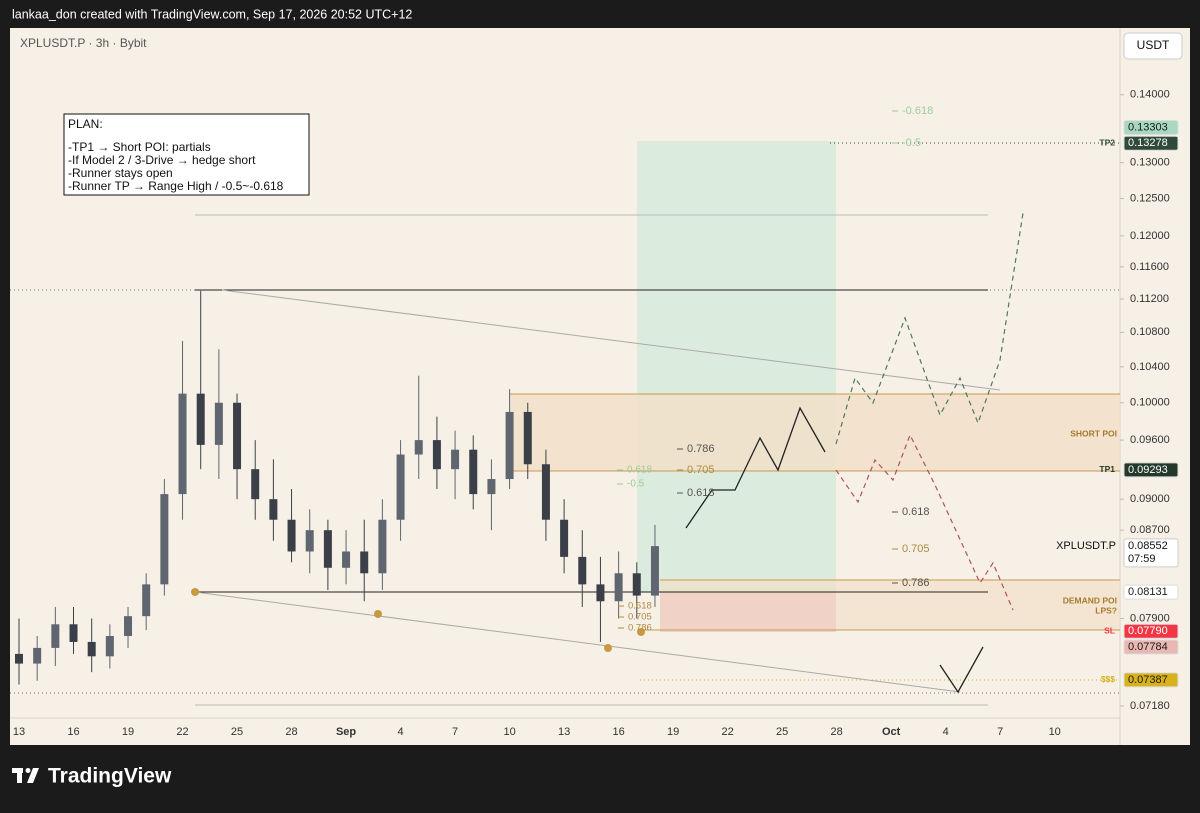 This screenshot has height=813, width=1200. I want to click on y-tick-label: 0.10000, so click(1150, 403).